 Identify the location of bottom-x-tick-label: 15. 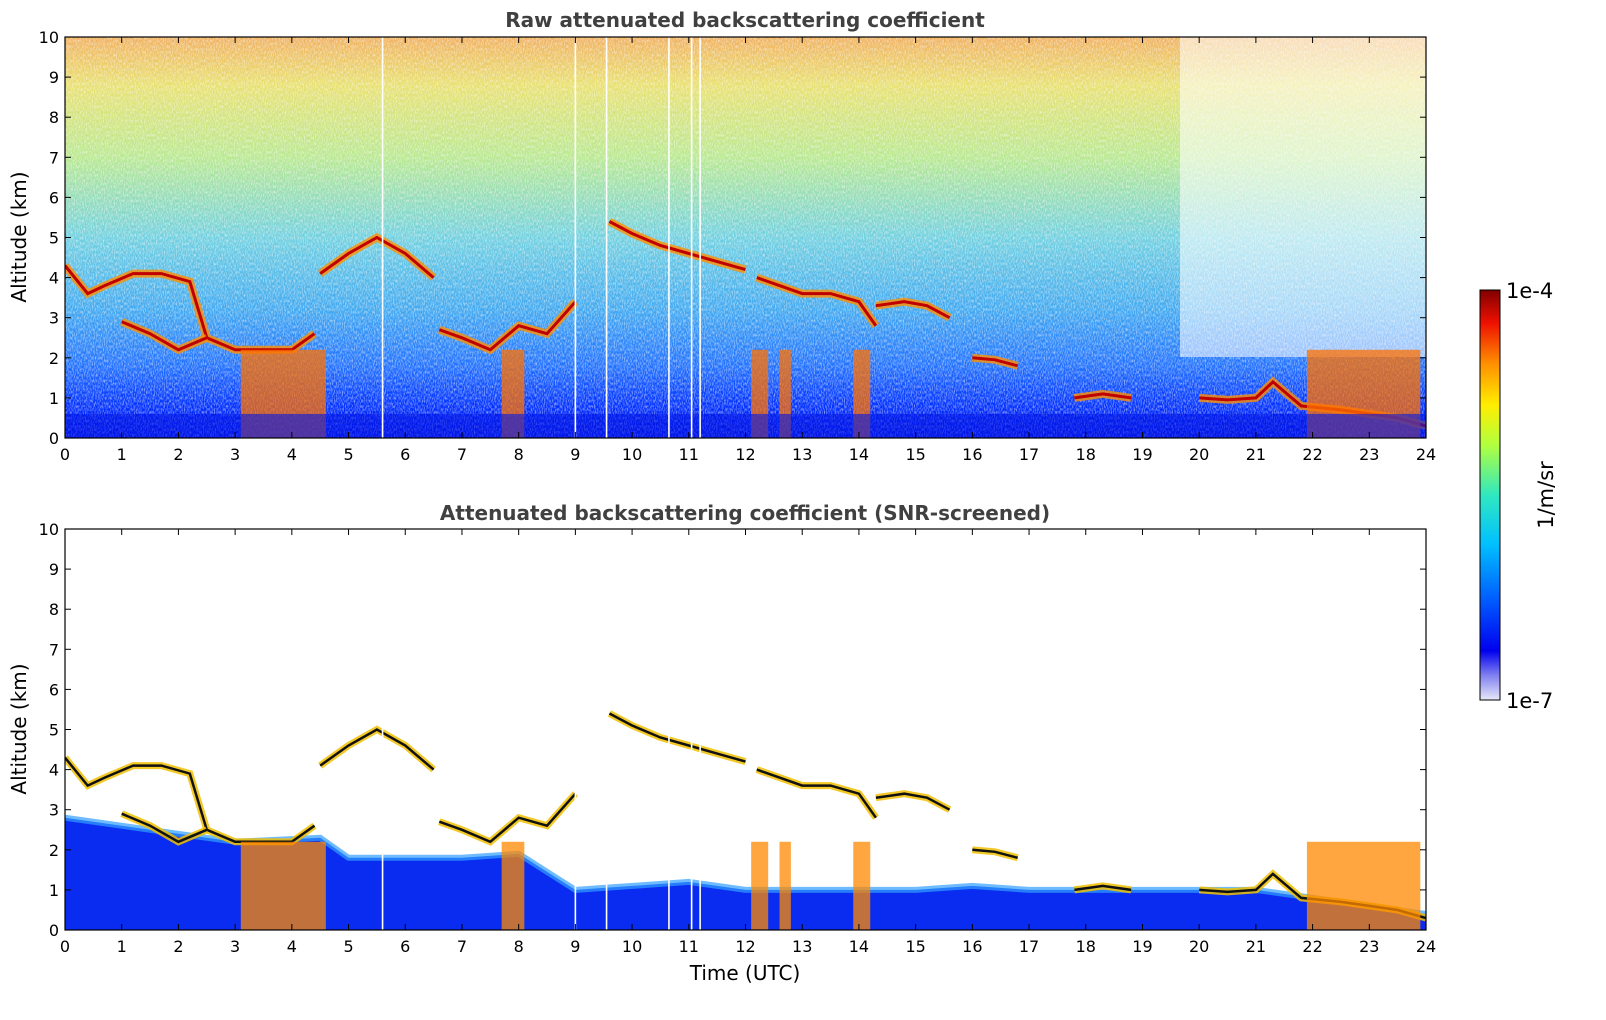
(915, 946).